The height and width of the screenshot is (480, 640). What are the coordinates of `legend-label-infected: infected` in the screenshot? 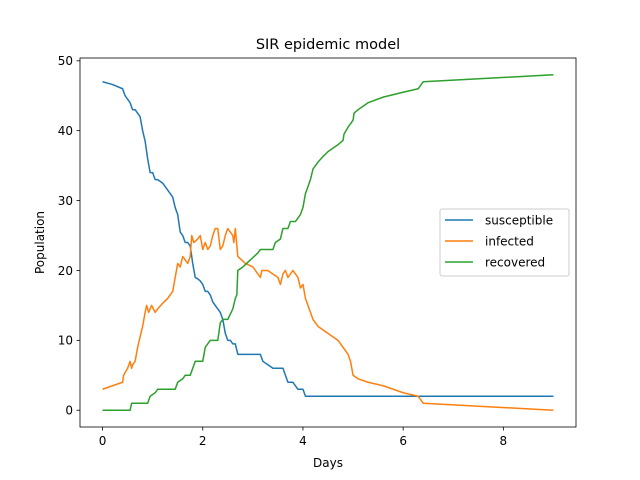 It's located at (509, 241).